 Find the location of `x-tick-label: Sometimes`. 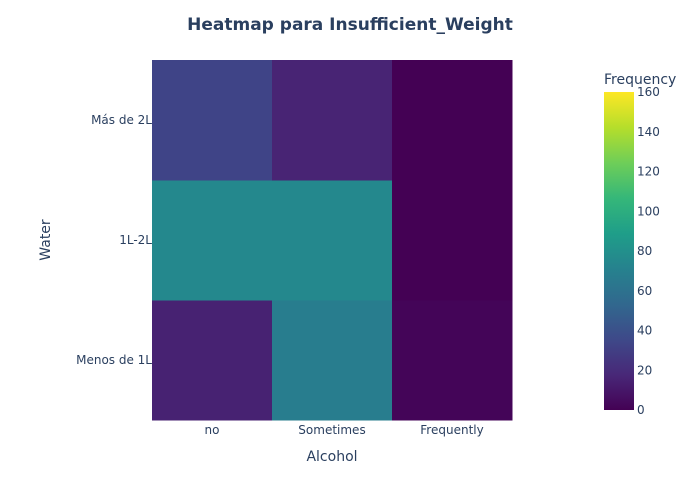

x-tick-label: Sometimes is located at coordinates (331, 430).